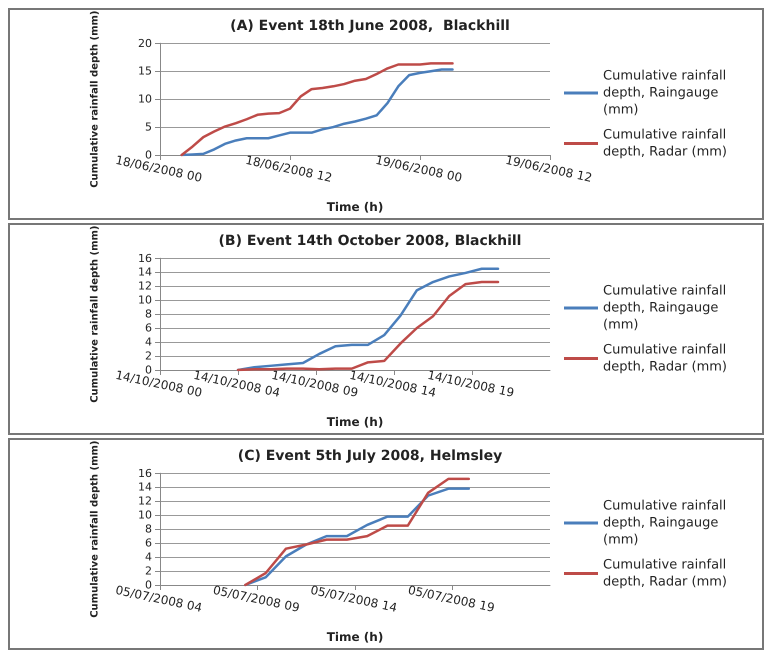  What do you see at coordinates (145, 71) in the screenshot?
I see `y-tick-label: 15` at bounding box center [145, 71].